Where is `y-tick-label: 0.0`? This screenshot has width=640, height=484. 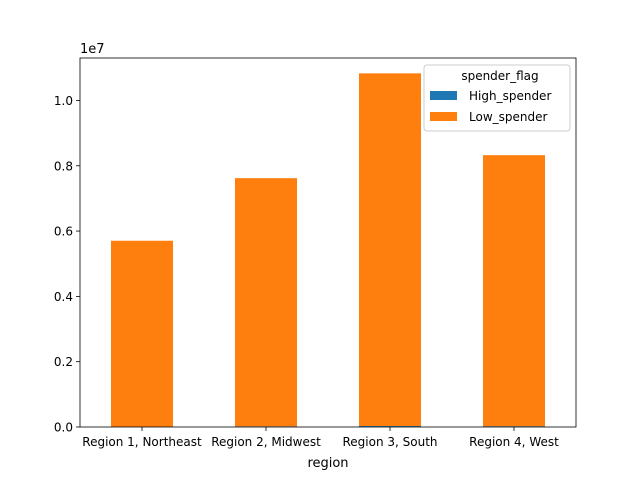 y-tick-label: 0.0 is located at coordinates (63, 428).